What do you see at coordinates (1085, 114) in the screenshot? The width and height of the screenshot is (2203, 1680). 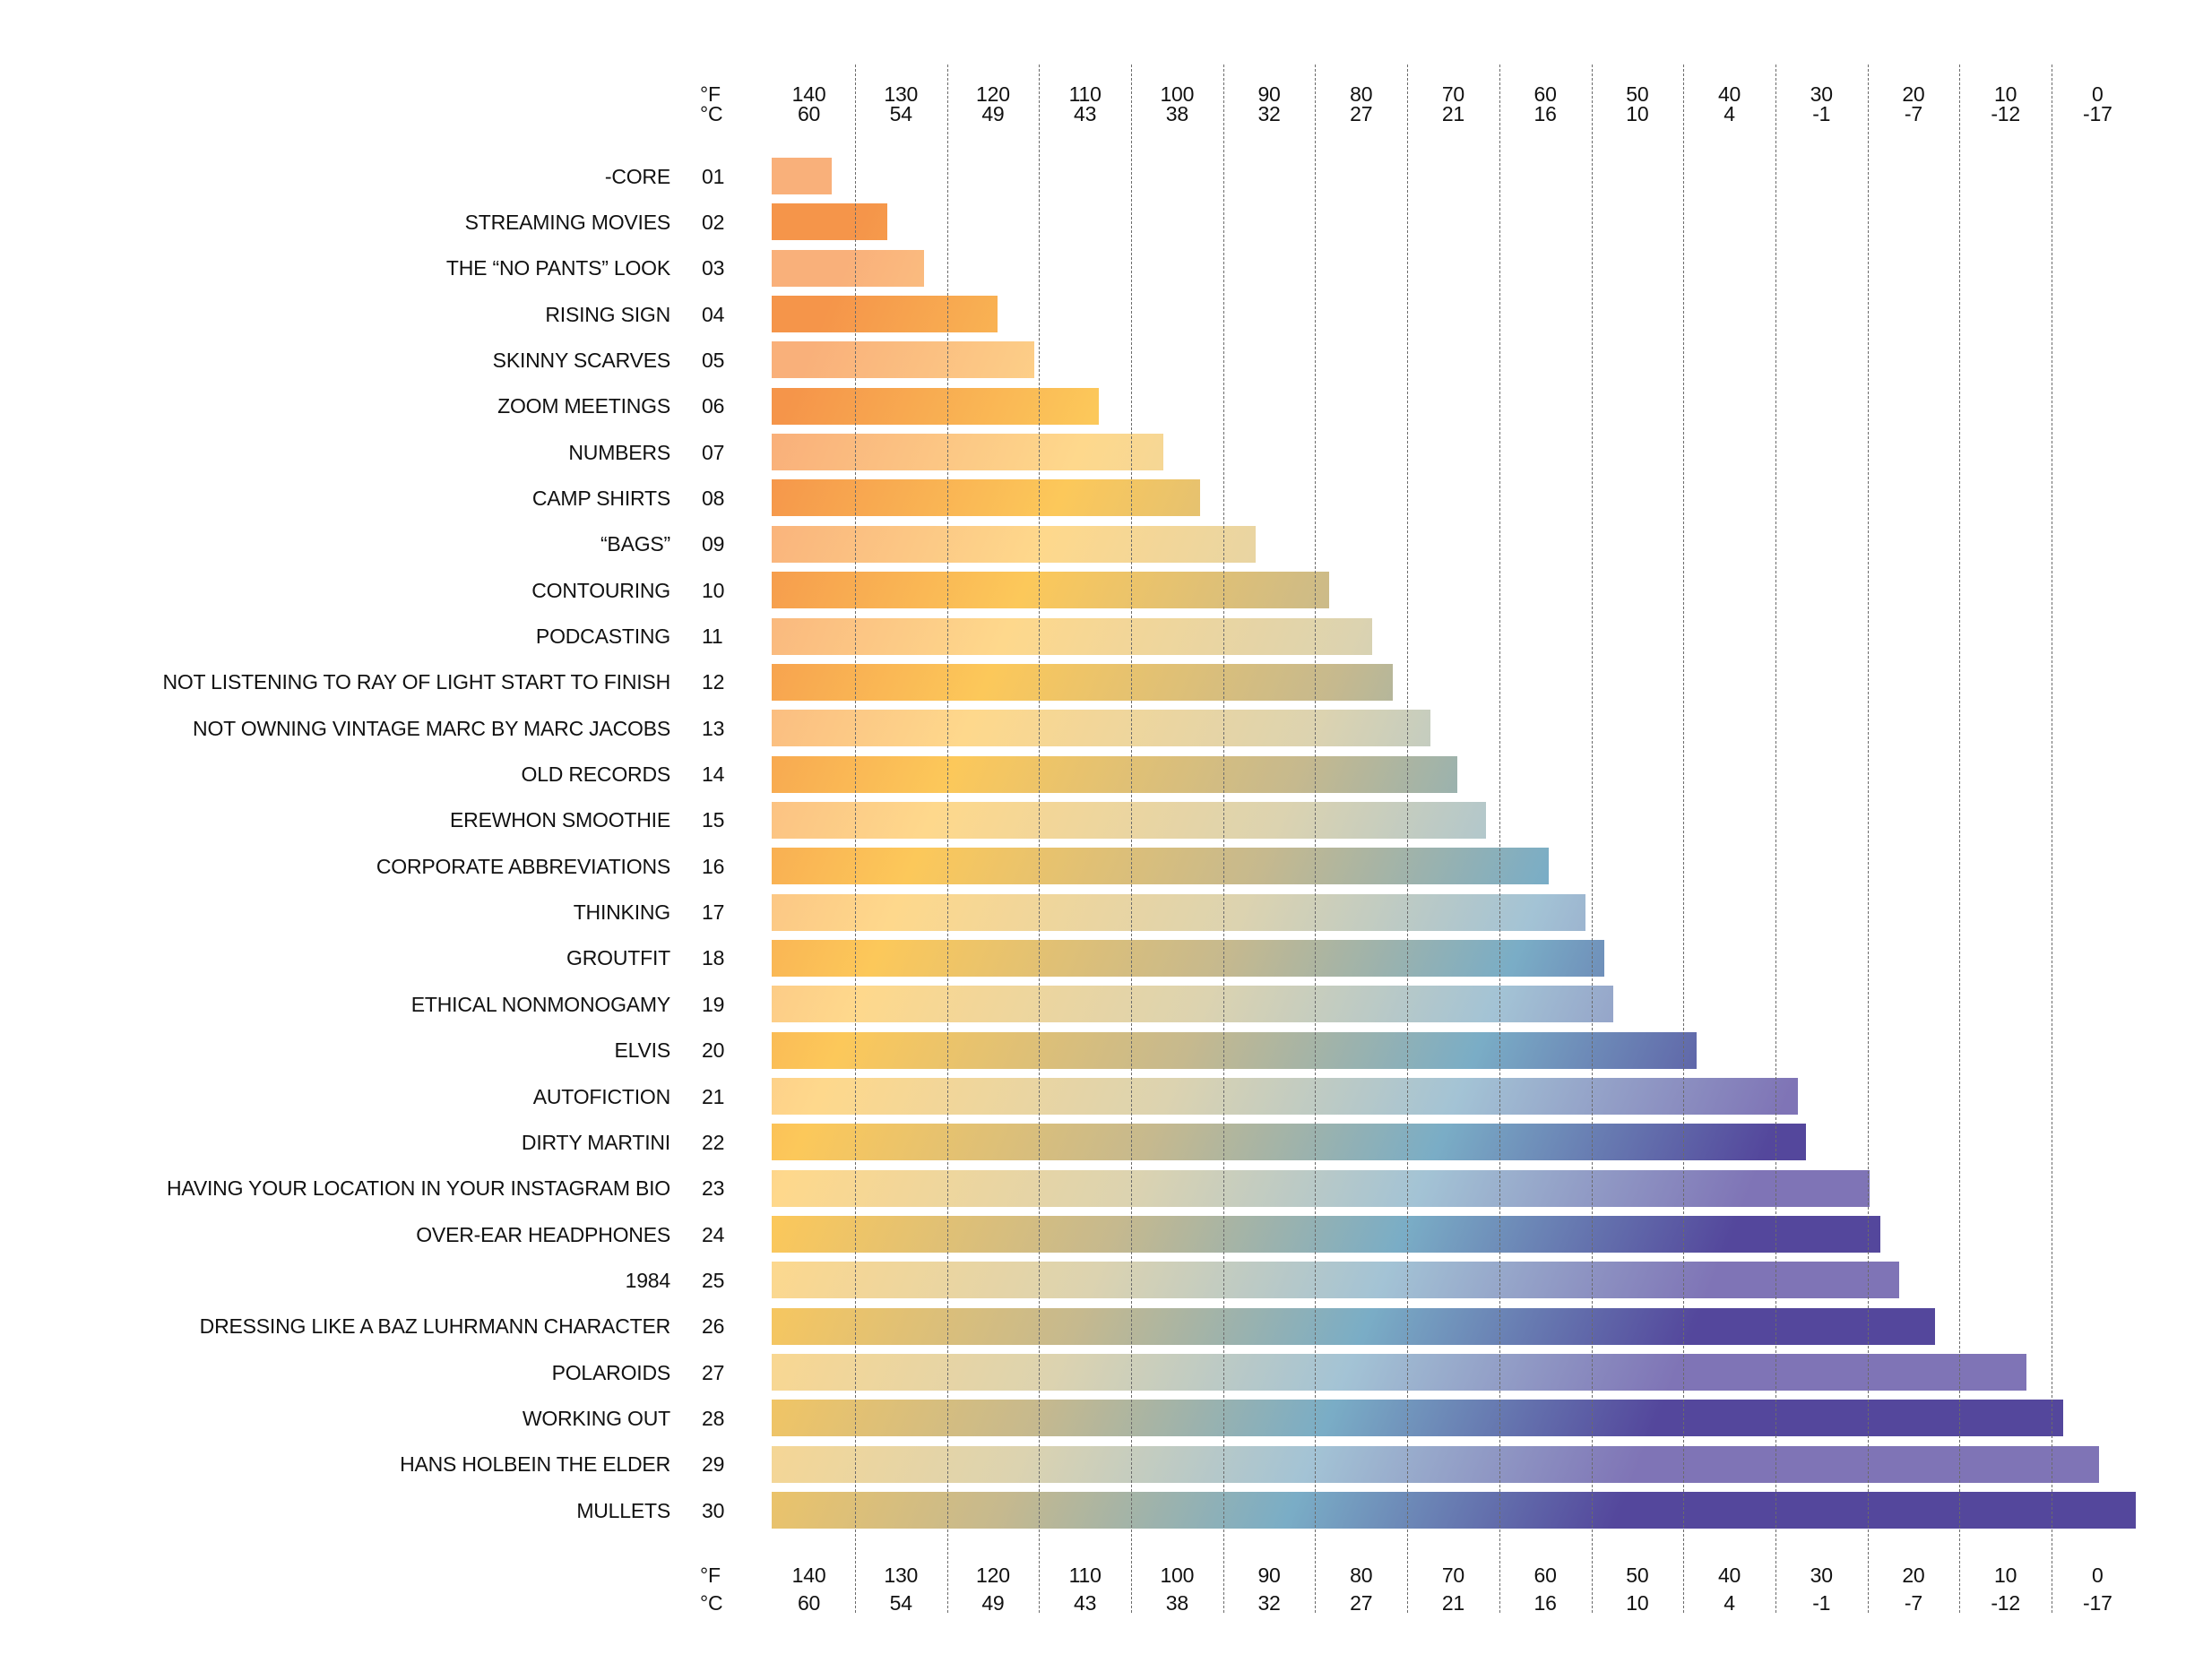 I see `tick-label-c-top: 43` at bounding box center [1085, 114].